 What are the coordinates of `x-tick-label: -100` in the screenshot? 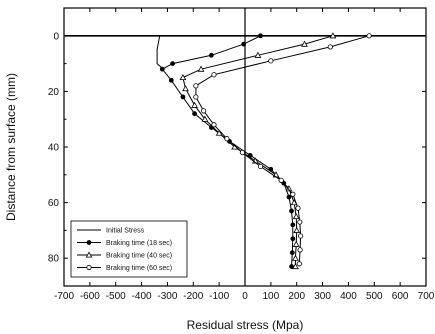 It's located at (219, 296).